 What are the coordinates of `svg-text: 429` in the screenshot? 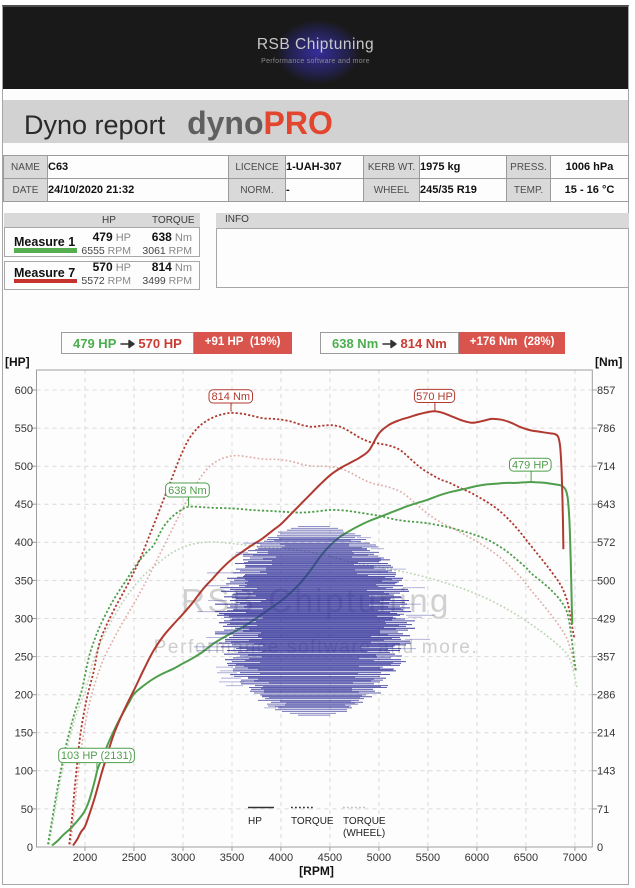 It's located at (606, 619).